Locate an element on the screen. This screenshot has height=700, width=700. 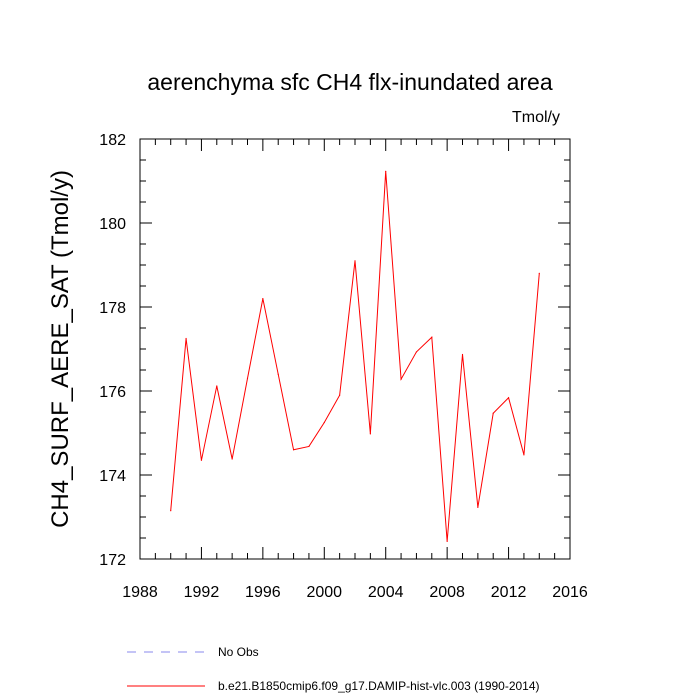
x-tick-label: 2004 is located at coordinates (386, 592).